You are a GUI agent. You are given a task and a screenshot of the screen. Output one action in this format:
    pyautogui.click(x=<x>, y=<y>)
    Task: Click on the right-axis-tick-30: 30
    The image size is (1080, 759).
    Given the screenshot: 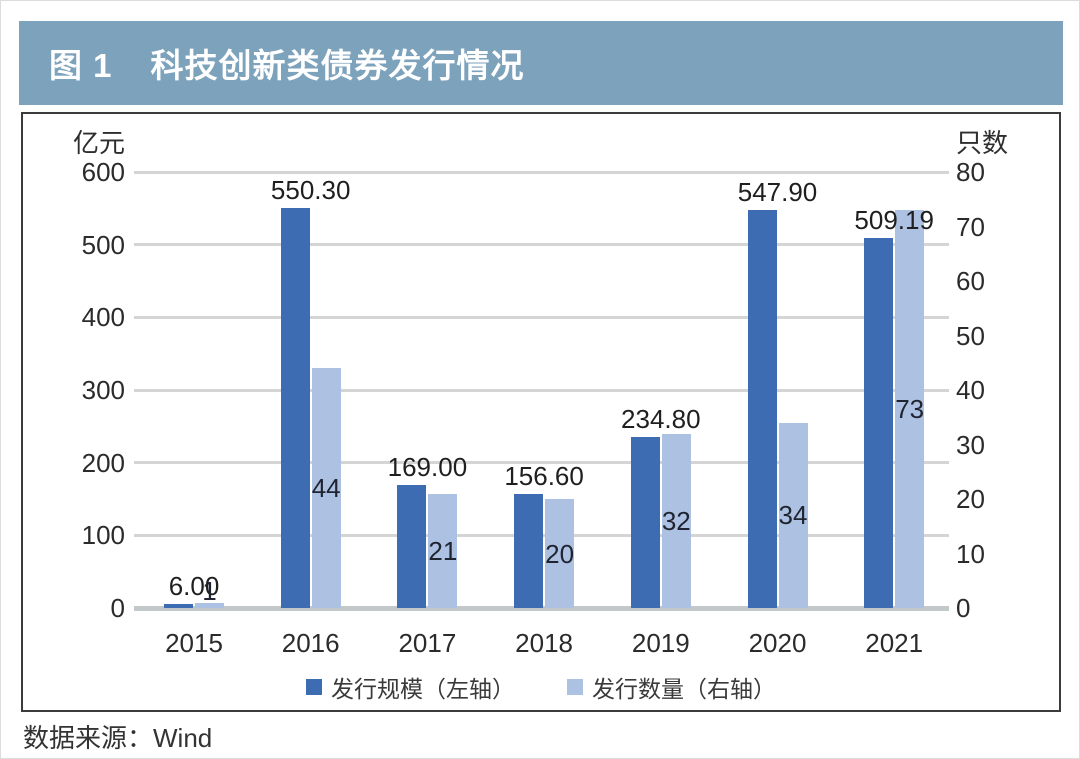 What is the action you would take?
    pyautogui.click(x=970, y=444)
    